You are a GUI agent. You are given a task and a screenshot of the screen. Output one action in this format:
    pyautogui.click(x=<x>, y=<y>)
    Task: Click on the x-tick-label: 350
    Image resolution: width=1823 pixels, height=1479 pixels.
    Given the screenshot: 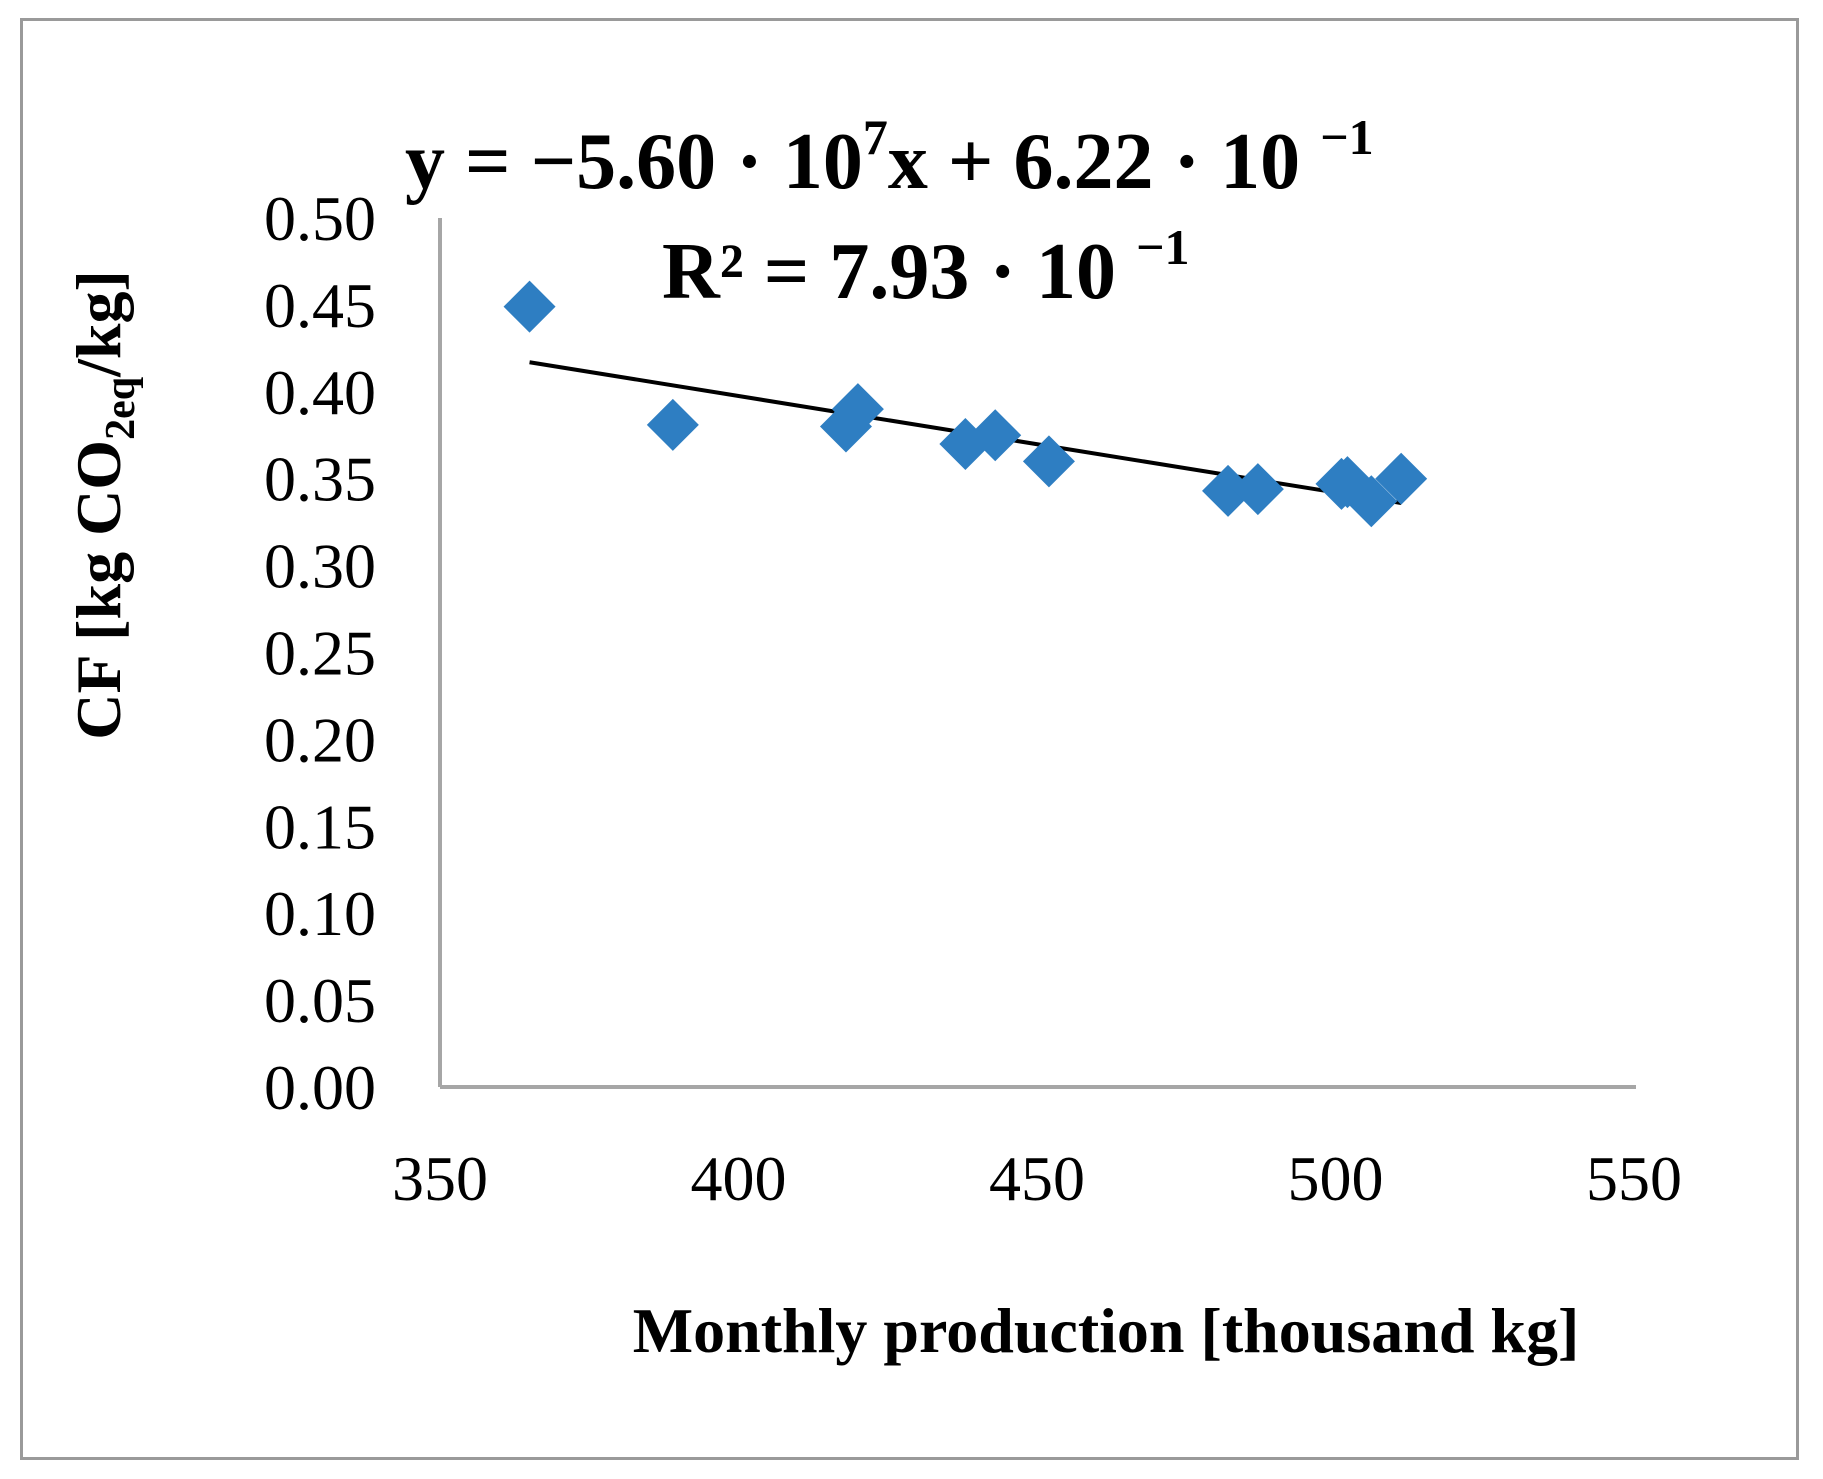 What is the action you would take?
    pyautogui.click(x=440, y=1178)
    